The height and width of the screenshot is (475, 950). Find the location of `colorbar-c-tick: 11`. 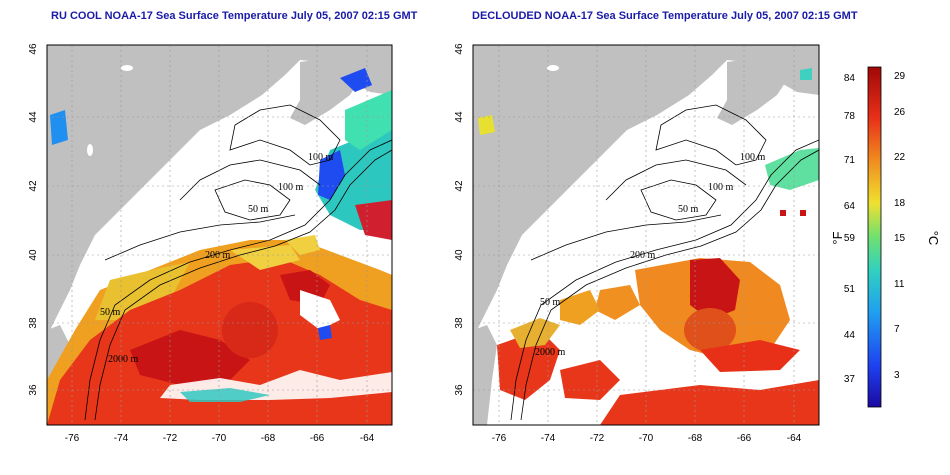

colorbar-c-tick: 11 is located at coordinates (899, 284).